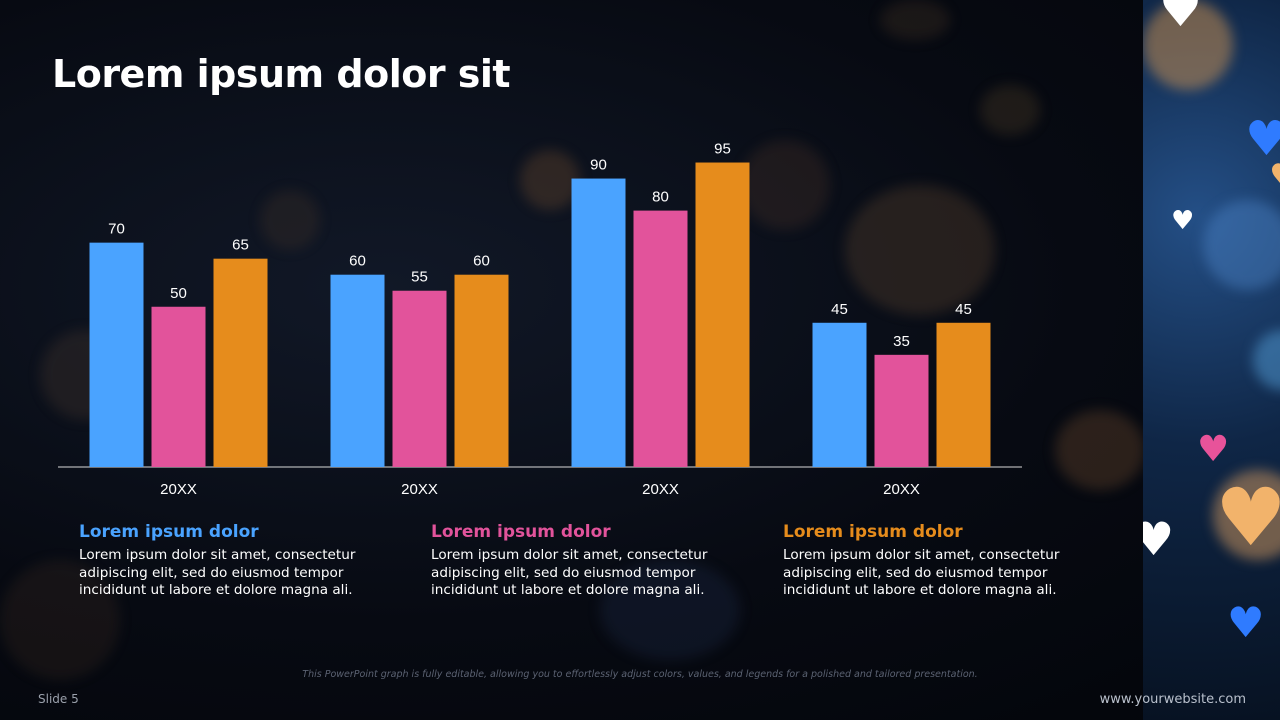 Image resolution: width=1280 pixels, height=720 pixels. I want to click on data-label: 70, so click(116, 229).